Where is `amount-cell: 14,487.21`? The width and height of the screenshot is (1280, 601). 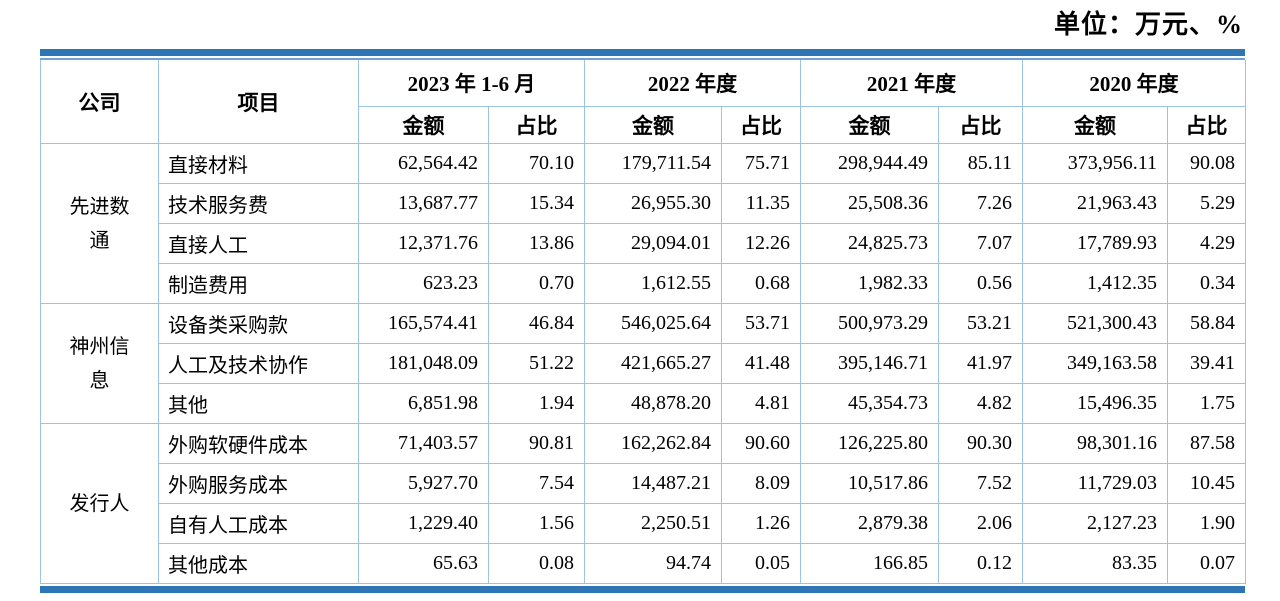
amount-cell: 14,487.21 is located at coordinates (653, 484).